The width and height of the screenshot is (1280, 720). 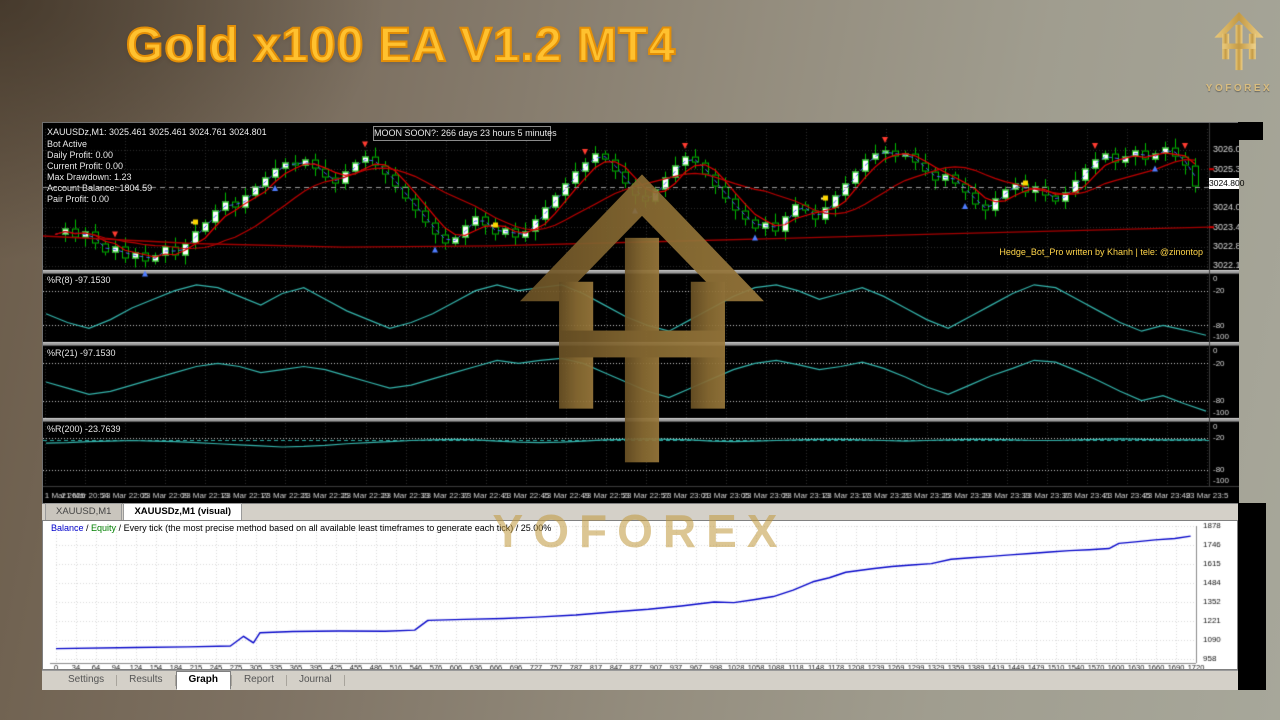 What do you see at coordinates (80, 155) in the screenshot?
I see `daily-profit-line: Daily Profit: 0.00` at bounding box center [80, 155].